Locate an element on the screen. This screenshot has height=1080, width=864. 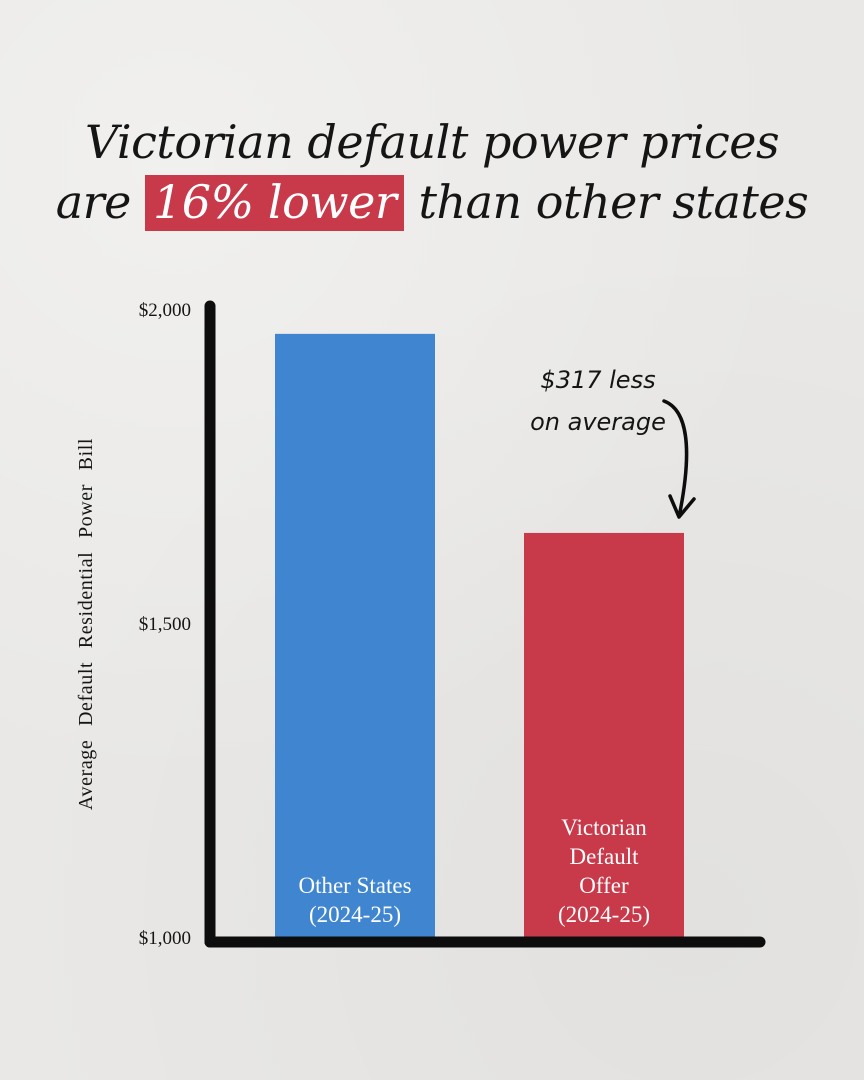
annotation-arrow is located at coordinates (675, 456).